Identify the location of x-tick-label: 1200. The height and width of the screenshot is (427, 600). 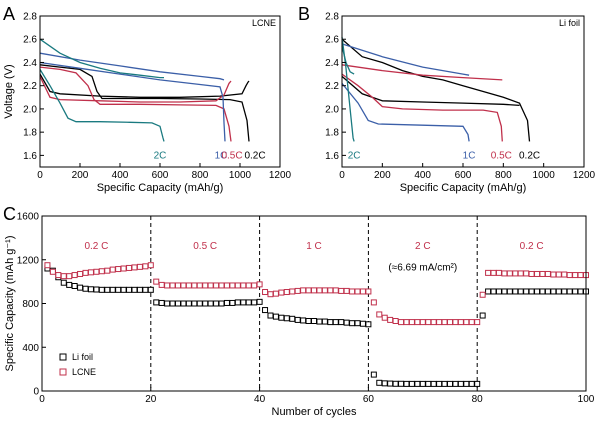
(280, 175).